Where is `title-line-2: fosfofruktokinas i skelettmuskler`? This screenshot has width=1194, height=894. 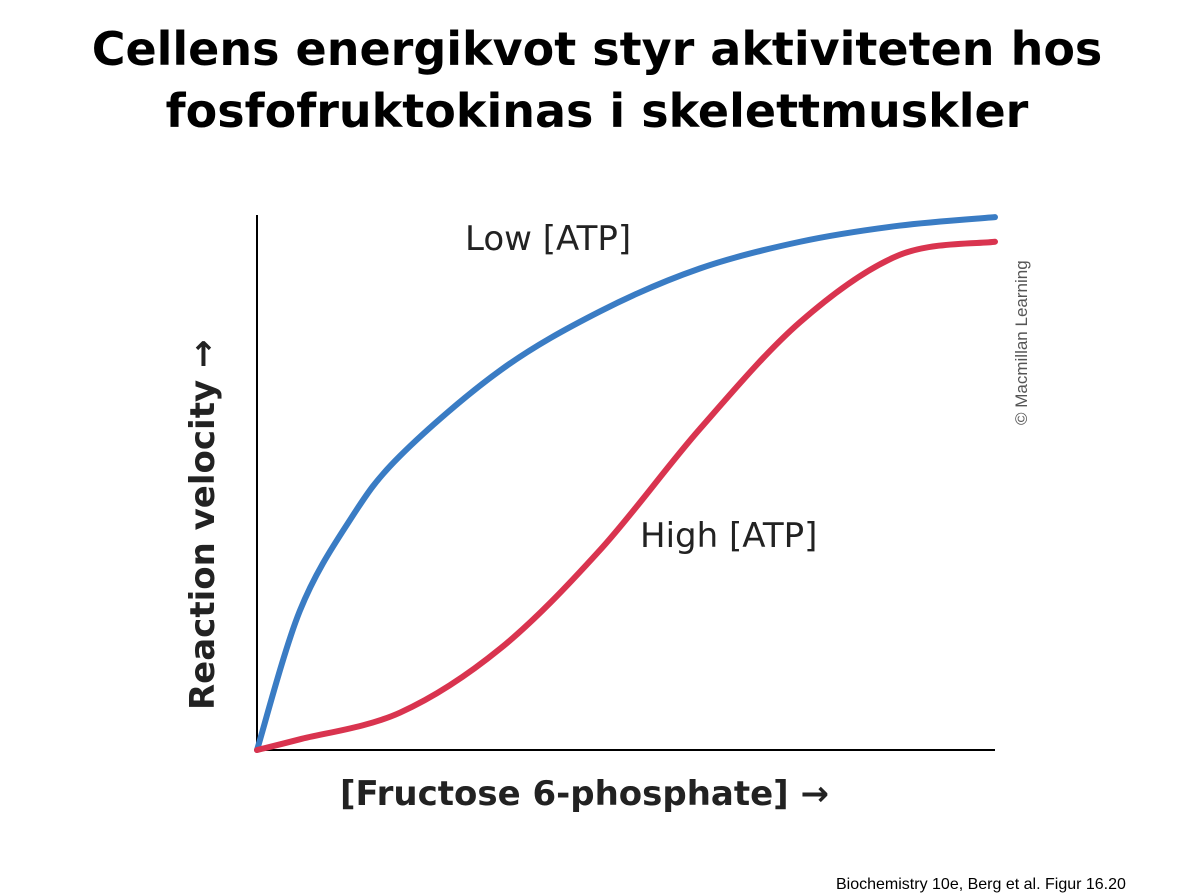
title-line-2: fosfofruktokinas i skelettmuskler is located at coordinates (597, 111).